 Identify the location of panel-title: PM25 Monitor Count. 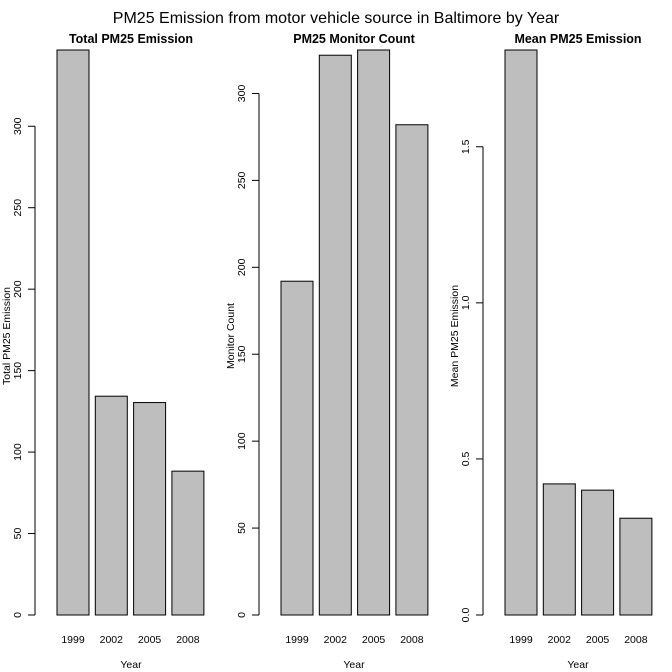
(354, 39).